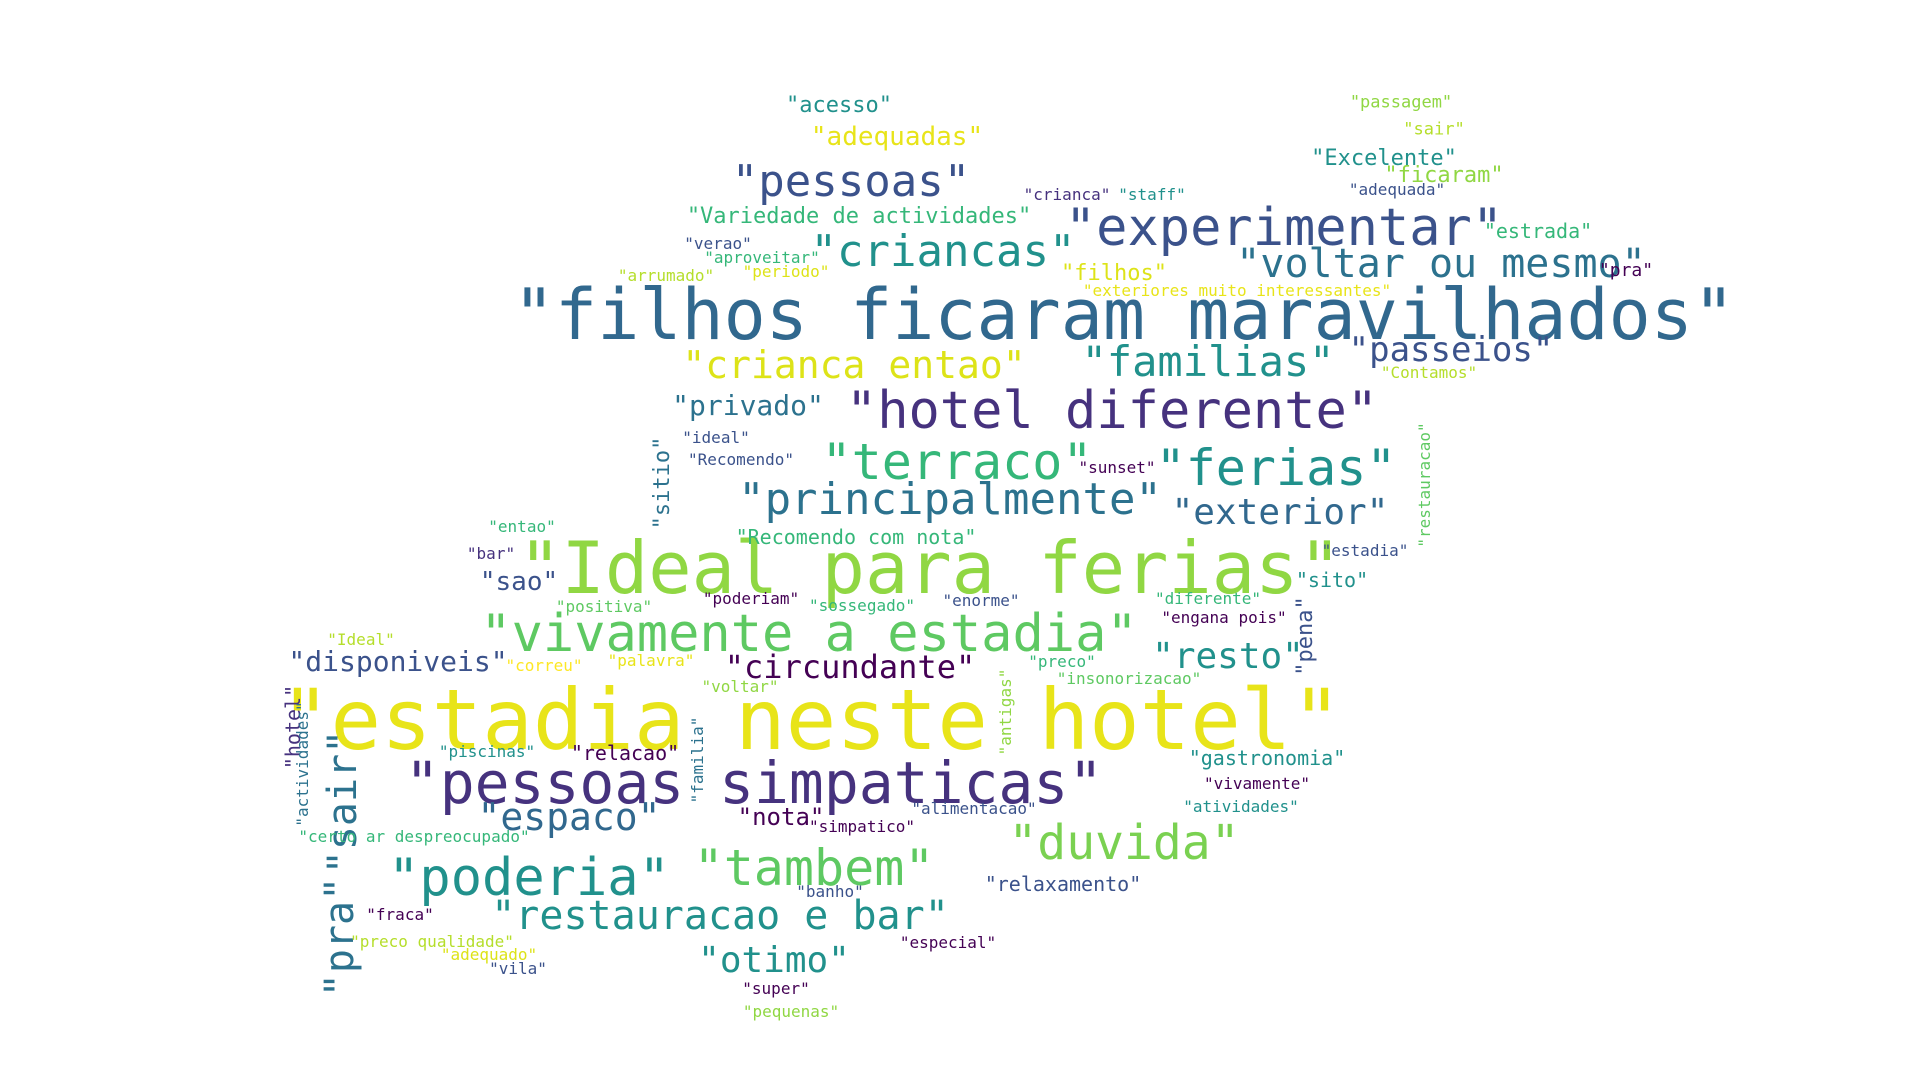  I want to click on word-recomendo: "Recomendo", so click(741, 459).